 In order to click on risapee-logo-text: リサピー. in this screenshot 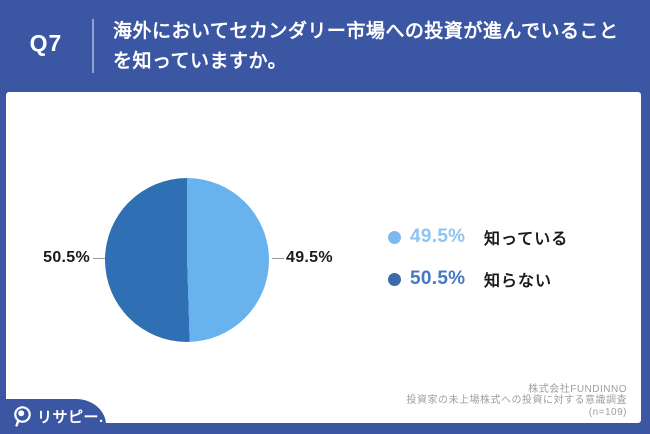, I will do `click(70, 417)`.